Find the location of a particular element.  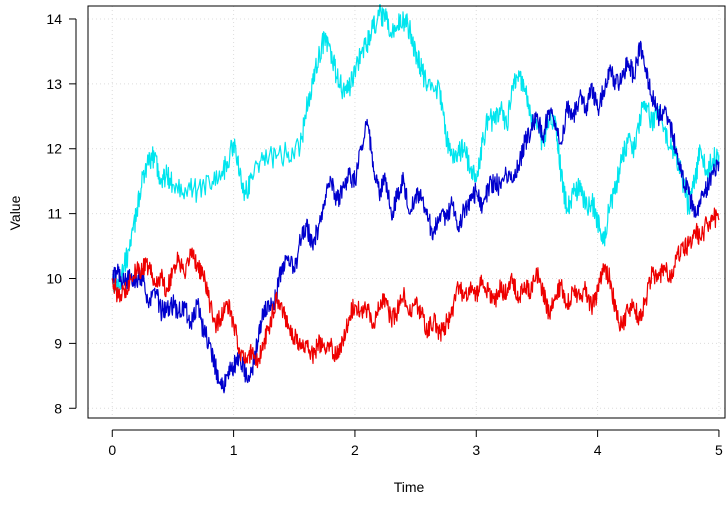

y-tick-label: 10 is located at coordinates (54, 279).